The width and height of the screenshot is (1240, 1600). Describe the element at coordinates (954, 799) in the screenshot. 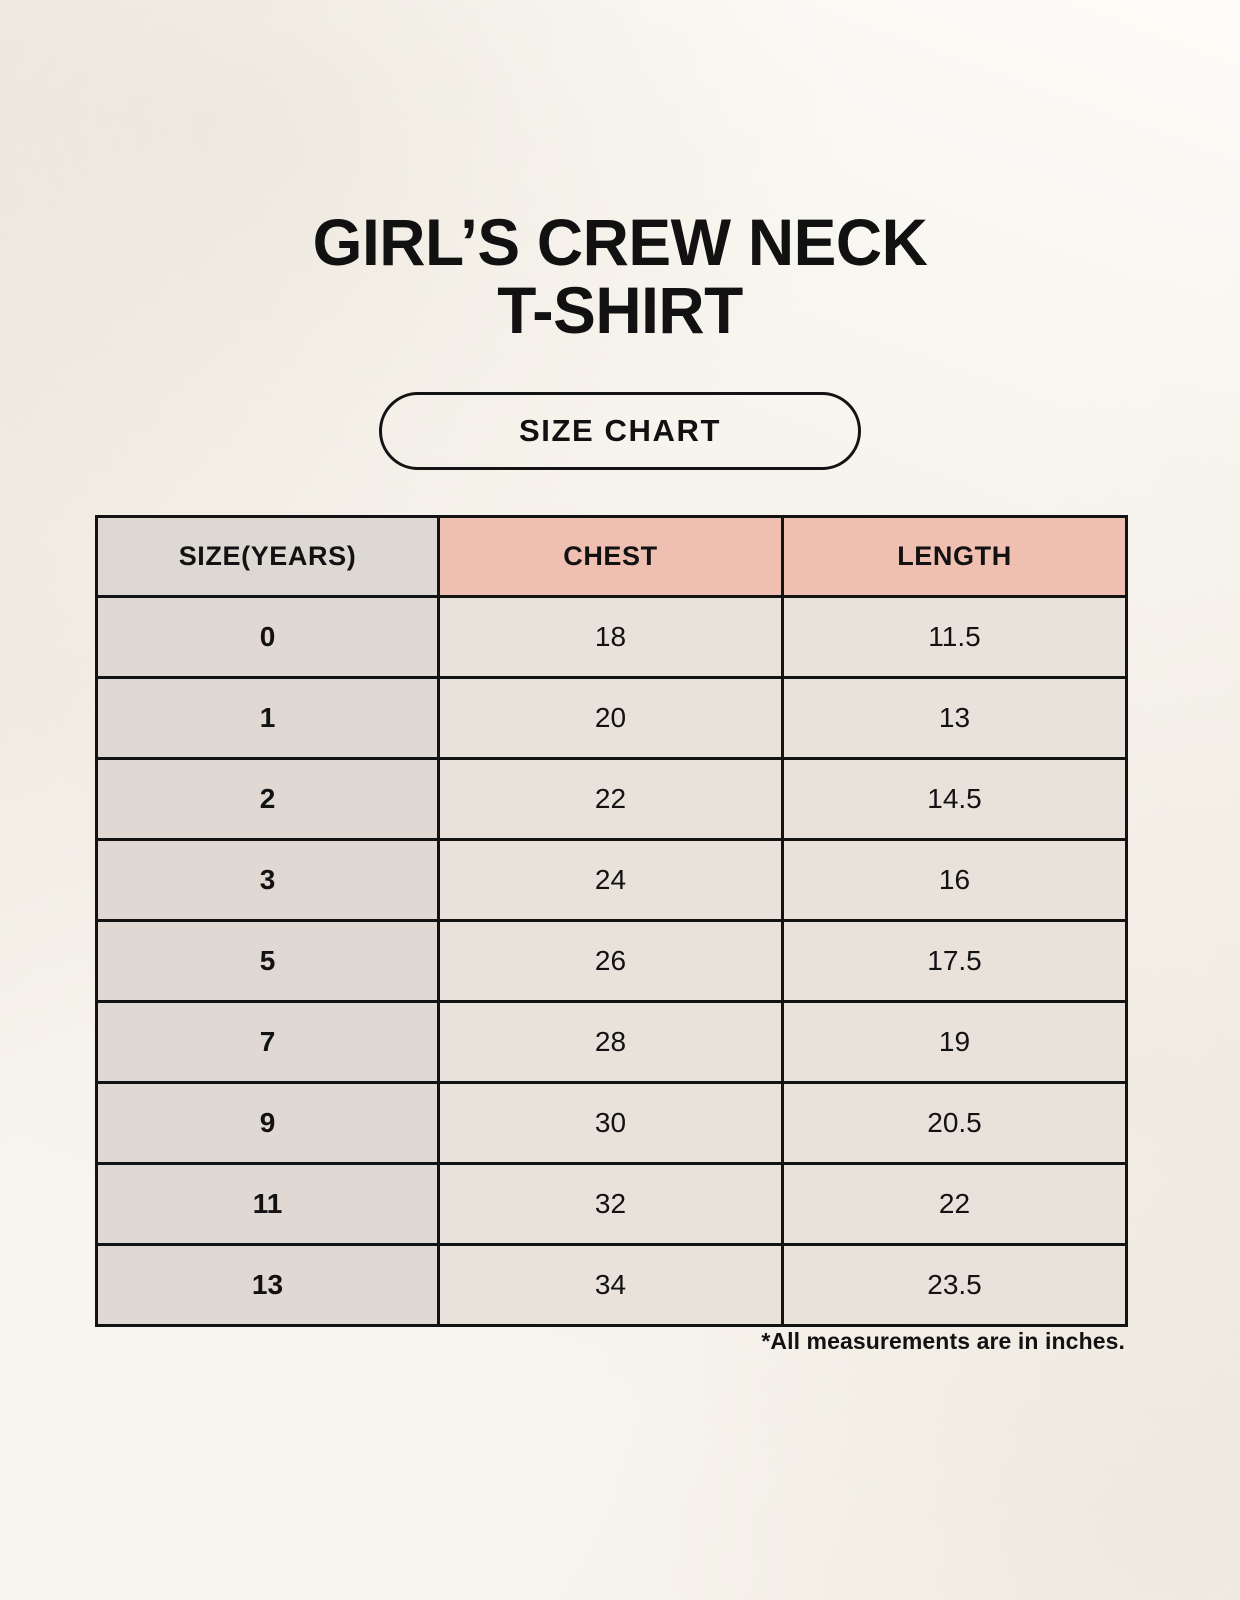

I see `cell-length: 14.5` at that location.